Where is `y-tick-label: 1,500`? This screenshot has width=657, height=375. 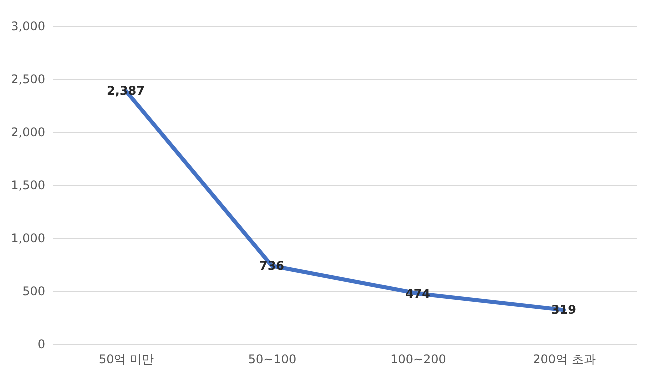 y-tick-label: 1,500 is located at coordinates (28, 185).